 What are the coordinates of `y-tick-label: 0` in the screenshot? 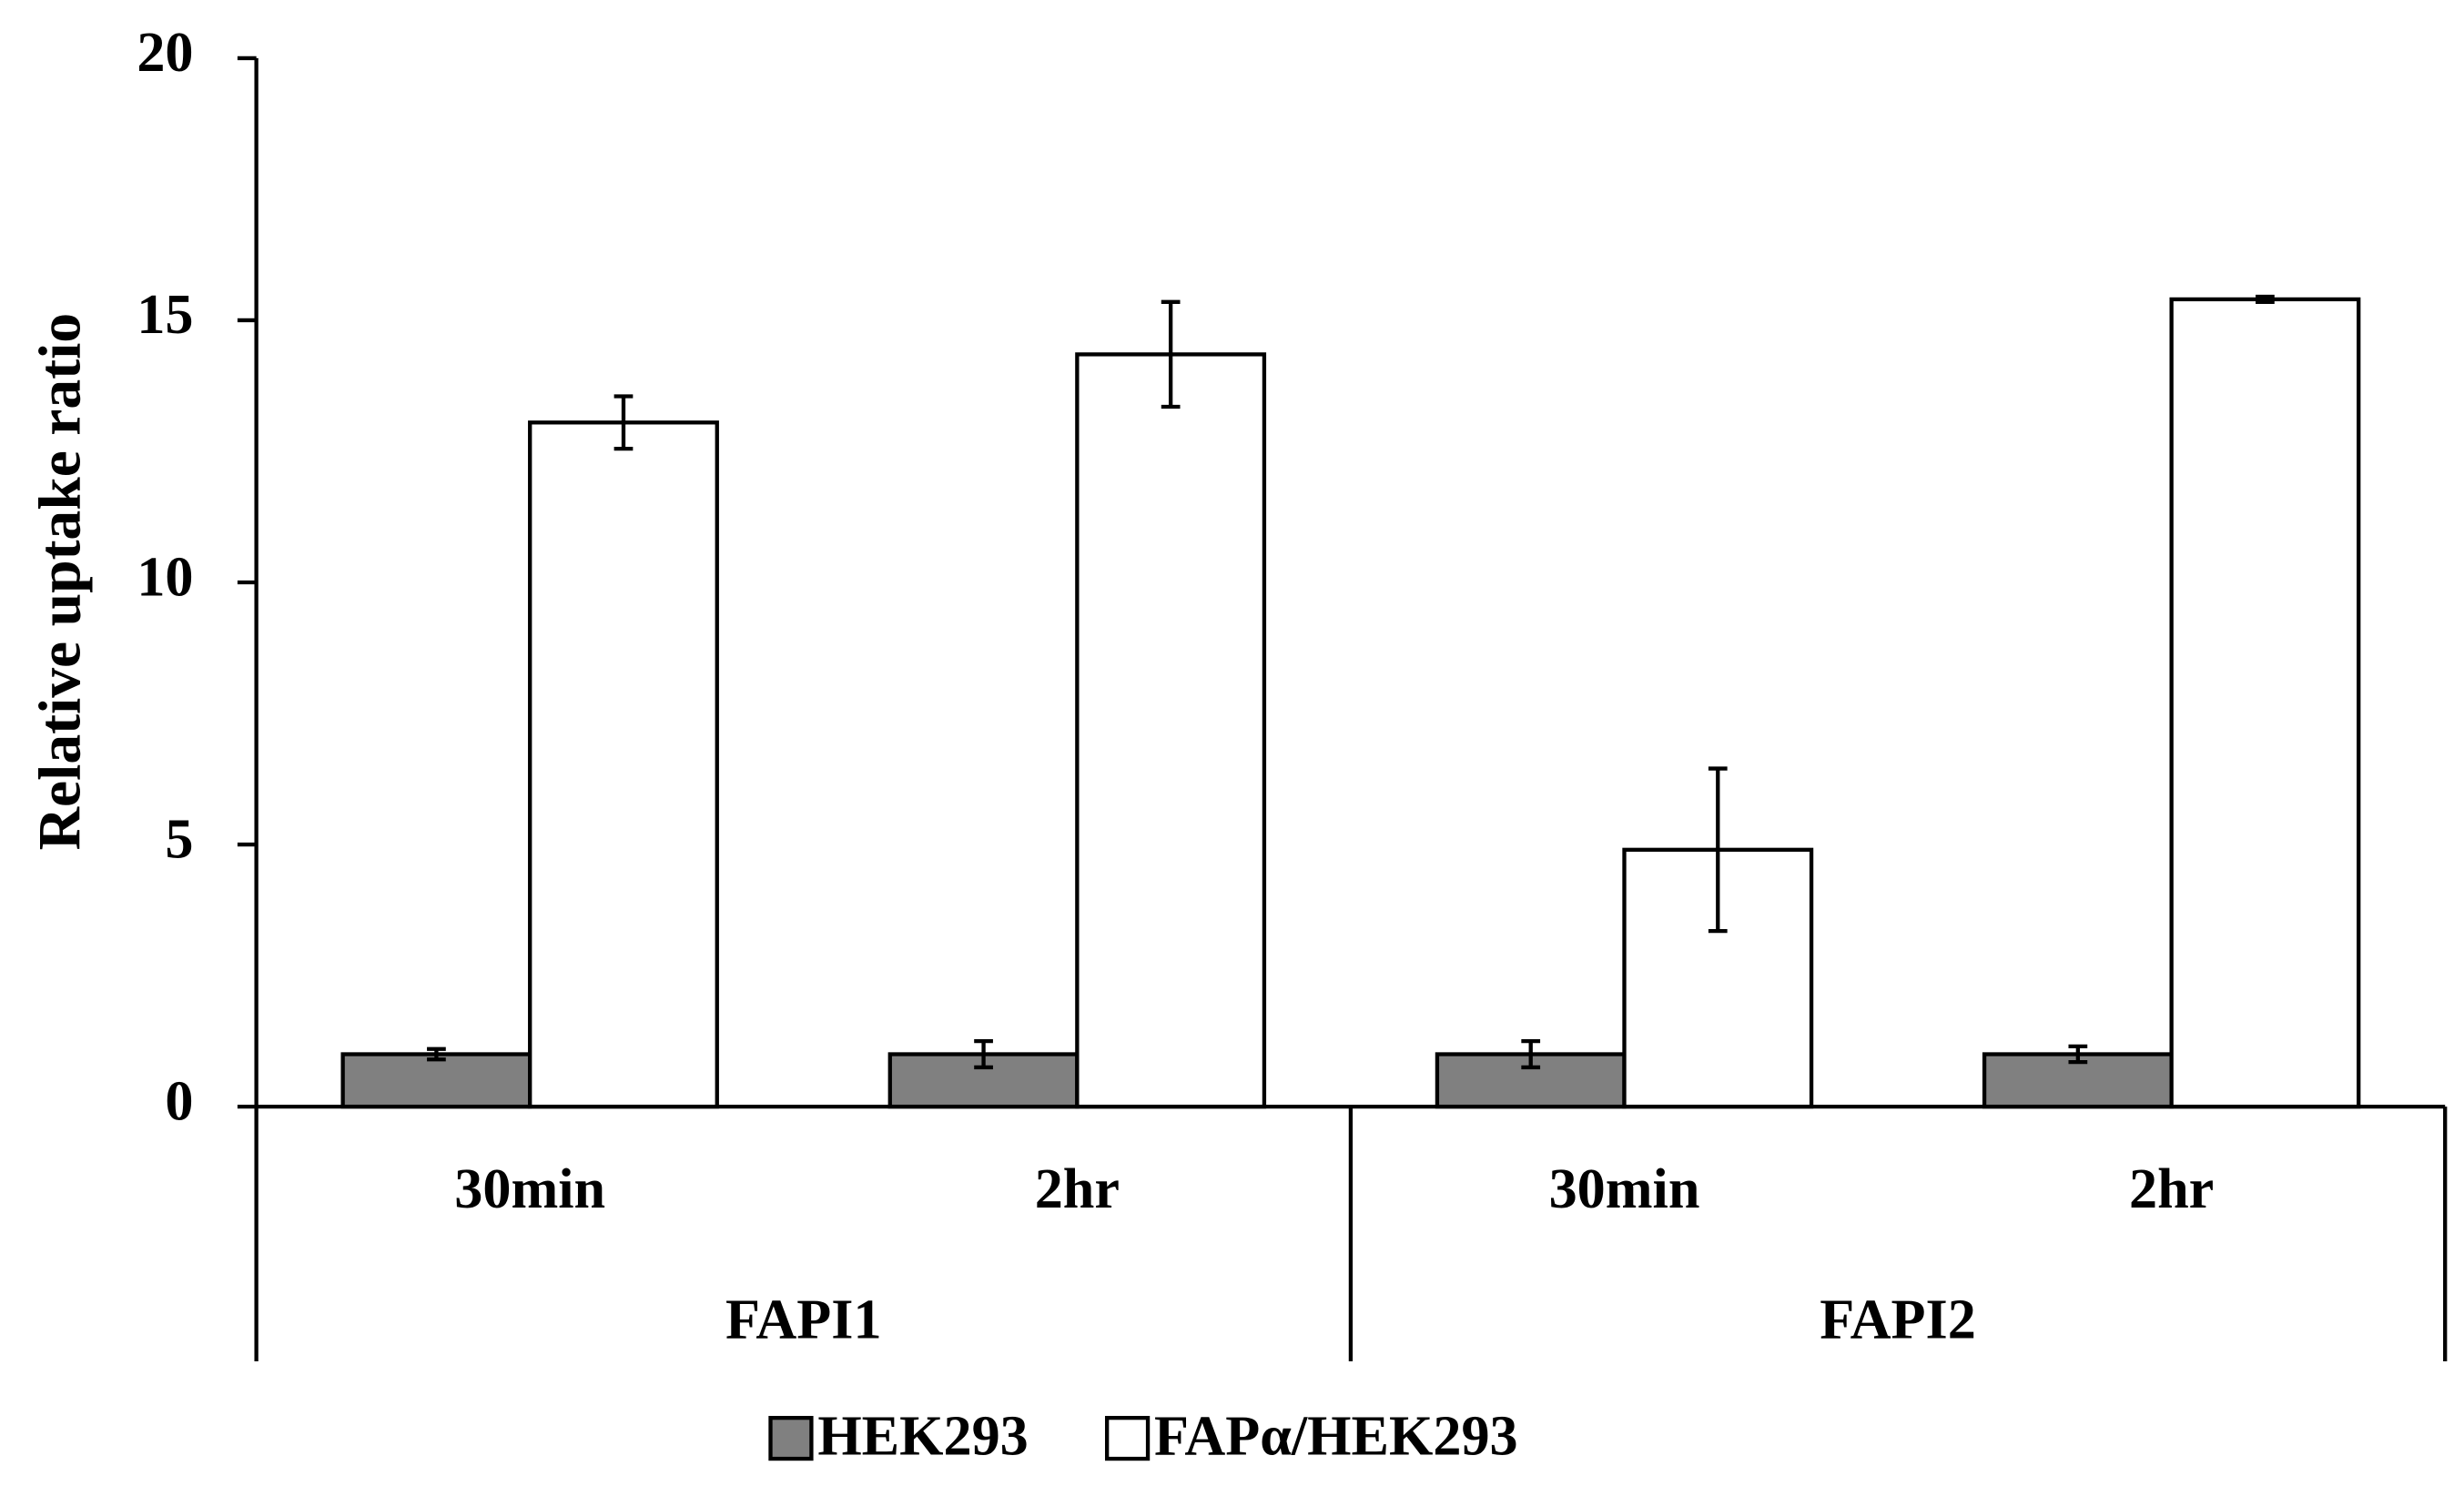 It's located at (179, 1101).